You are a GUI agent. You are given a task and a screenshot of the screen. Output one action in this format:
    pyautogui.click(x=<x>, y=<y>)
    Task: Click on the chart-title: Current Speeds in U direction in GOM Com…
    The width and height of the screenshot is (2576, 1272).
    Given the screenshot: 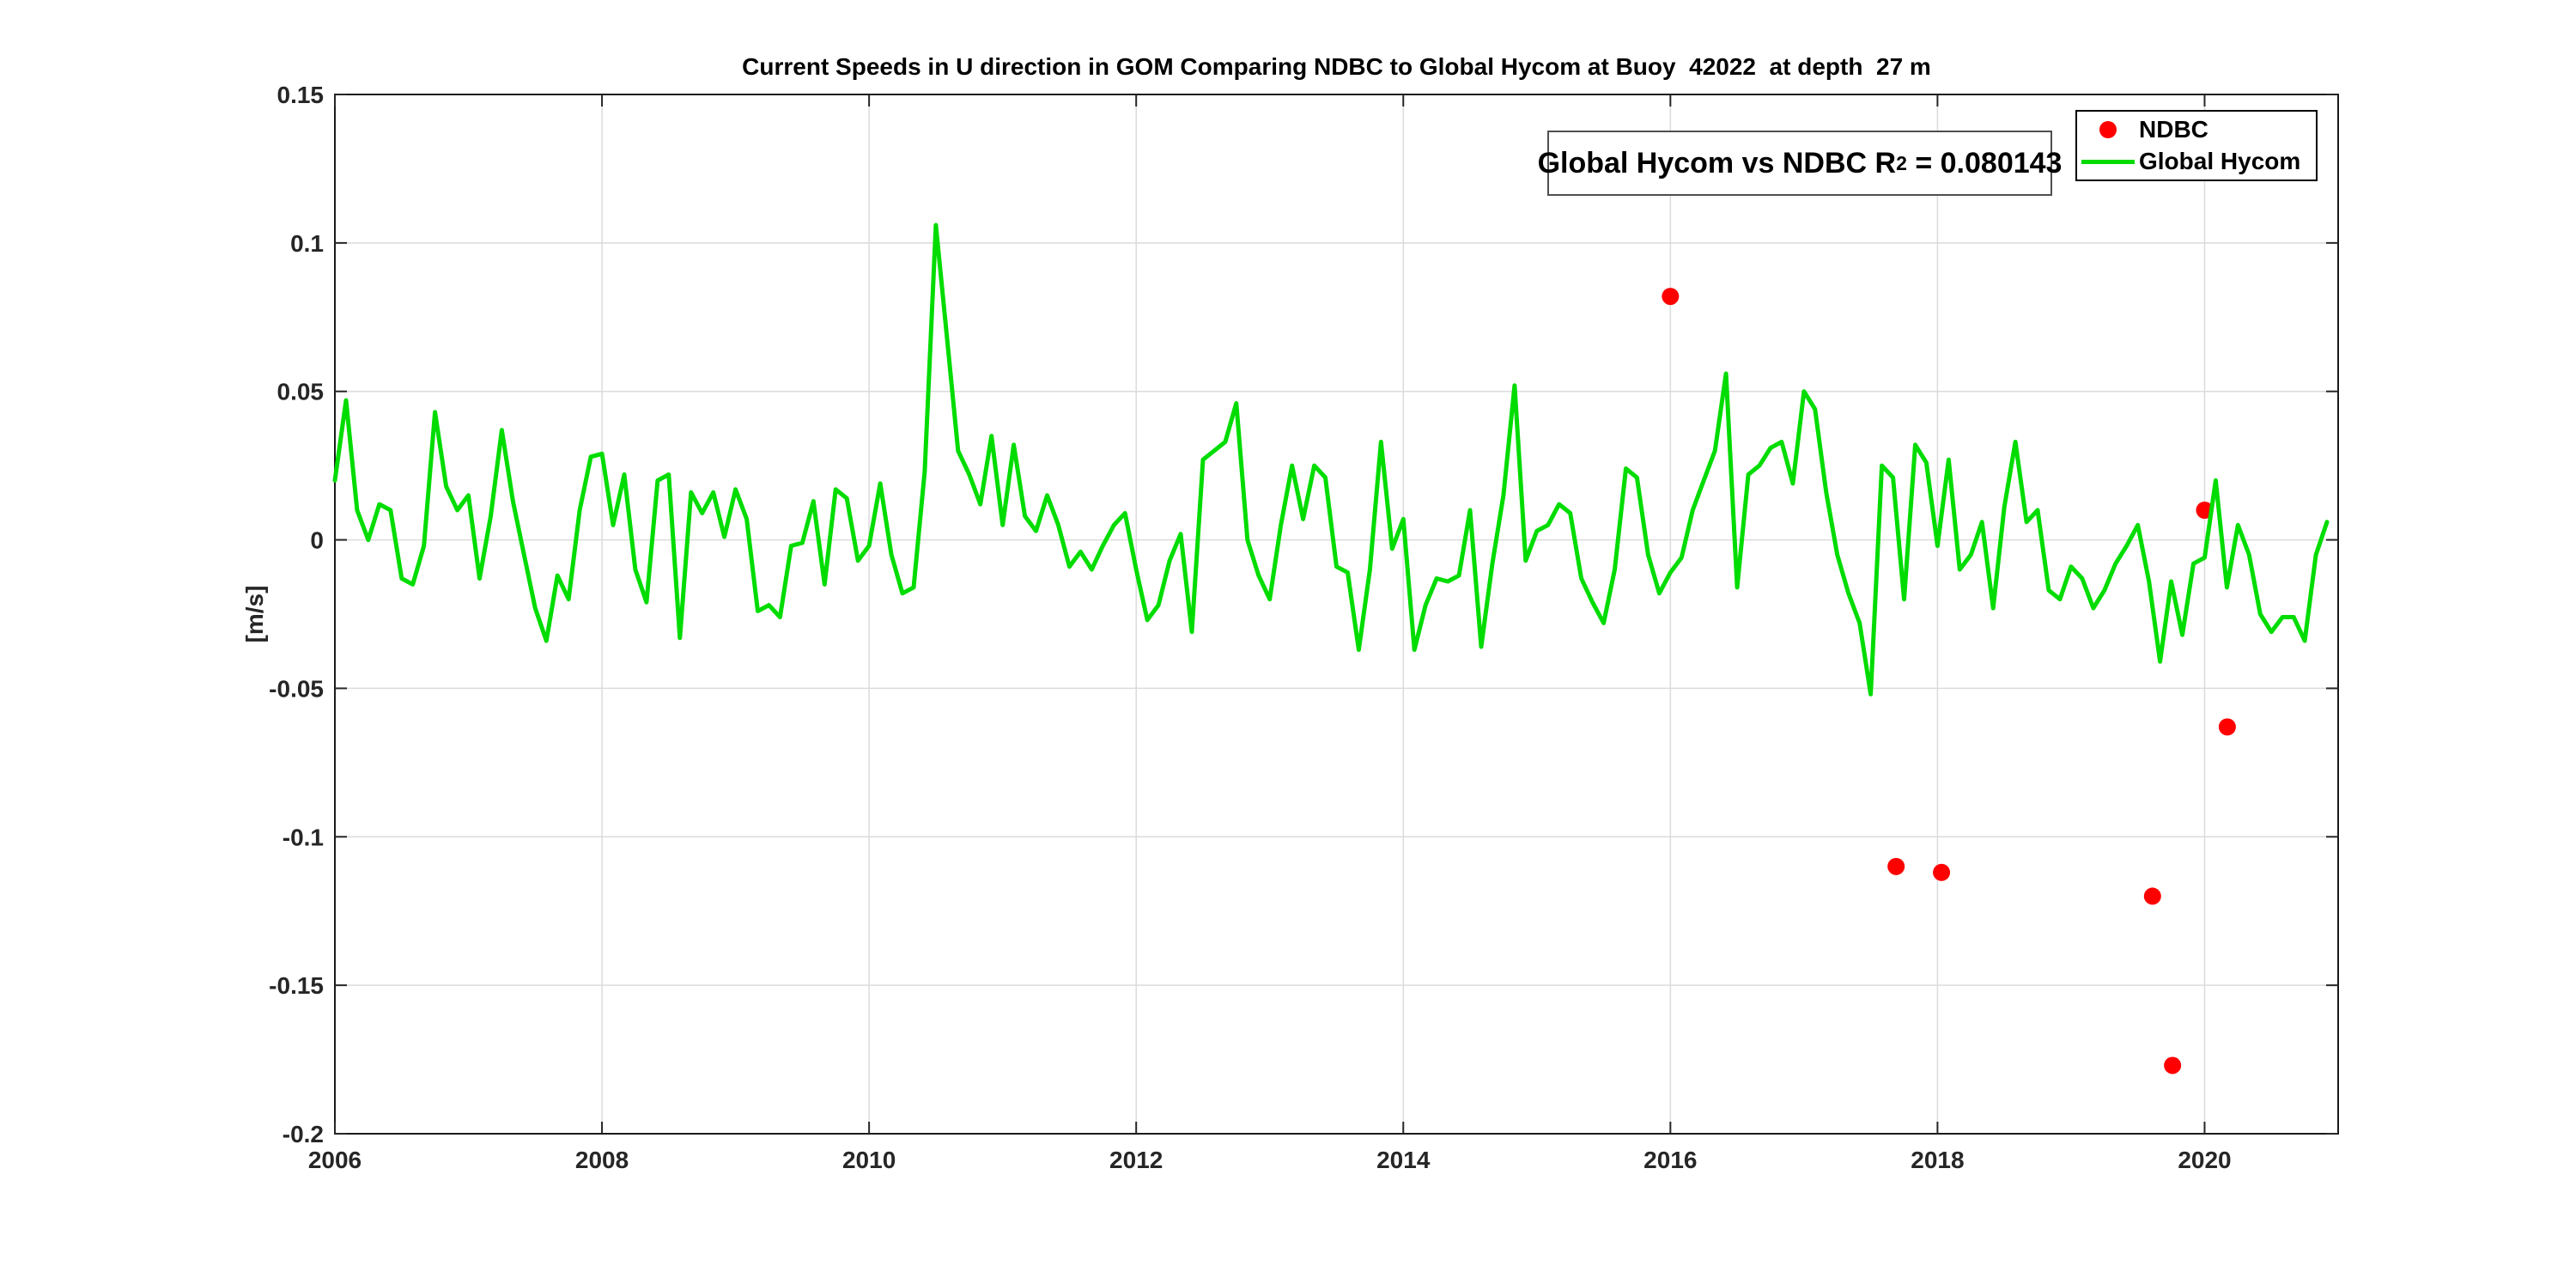 What is the action you would take?
    pyautogui.click(x=1336, y=66)
    